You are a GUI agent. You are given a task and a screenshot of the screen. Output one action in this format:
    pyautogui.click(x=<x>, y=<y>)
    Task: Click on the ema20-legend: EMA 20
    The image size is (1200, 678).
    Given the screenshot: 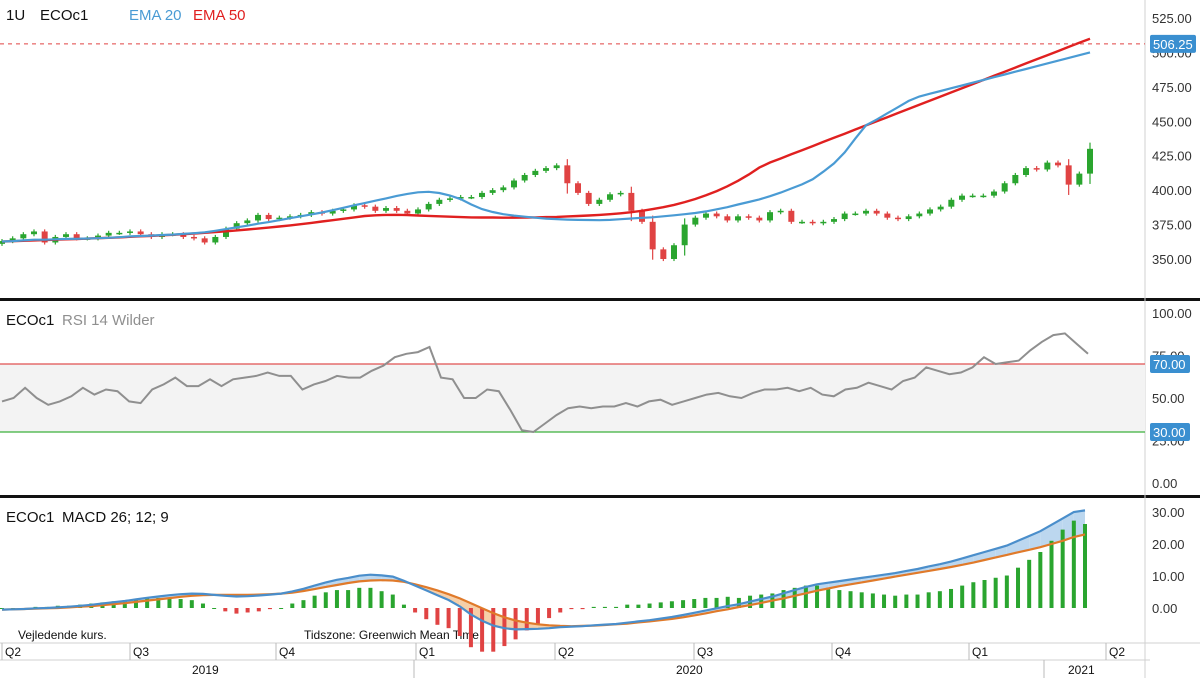 What is the action you would take?
    pyautogui.click(x=155, y=15)
    